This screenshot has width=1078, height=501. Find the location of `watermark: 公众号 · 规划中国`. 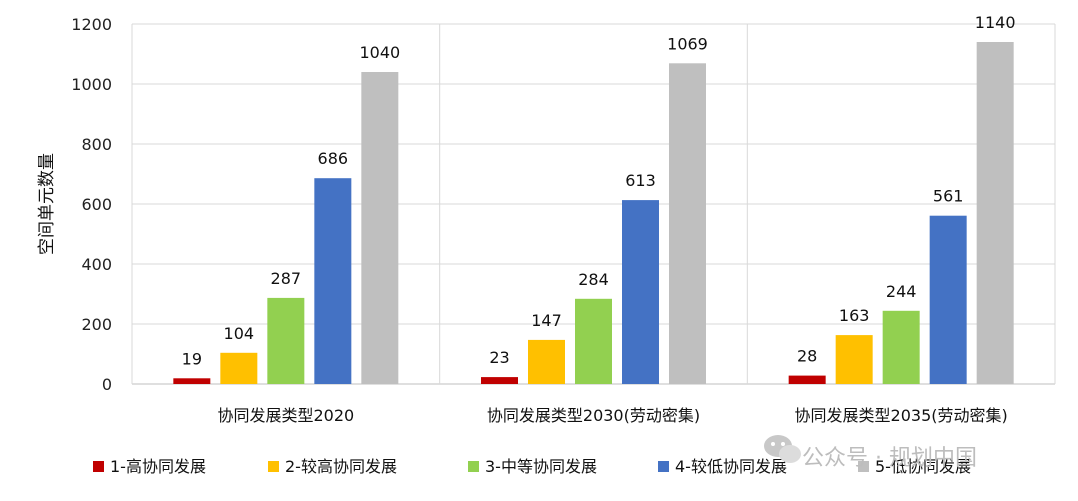

watermark: 公众号 · 规划中国 is located at coordinates (870, 453).